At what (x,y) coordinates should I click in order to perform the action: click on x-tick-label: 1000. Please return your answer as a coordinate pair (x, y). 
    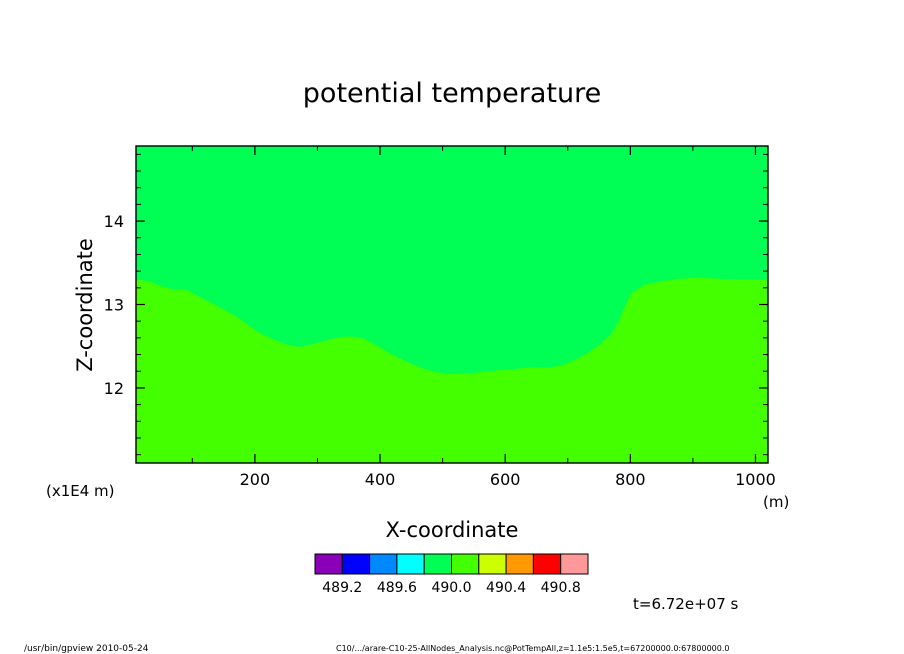
    Looking at the image, I should click on (755, 479).